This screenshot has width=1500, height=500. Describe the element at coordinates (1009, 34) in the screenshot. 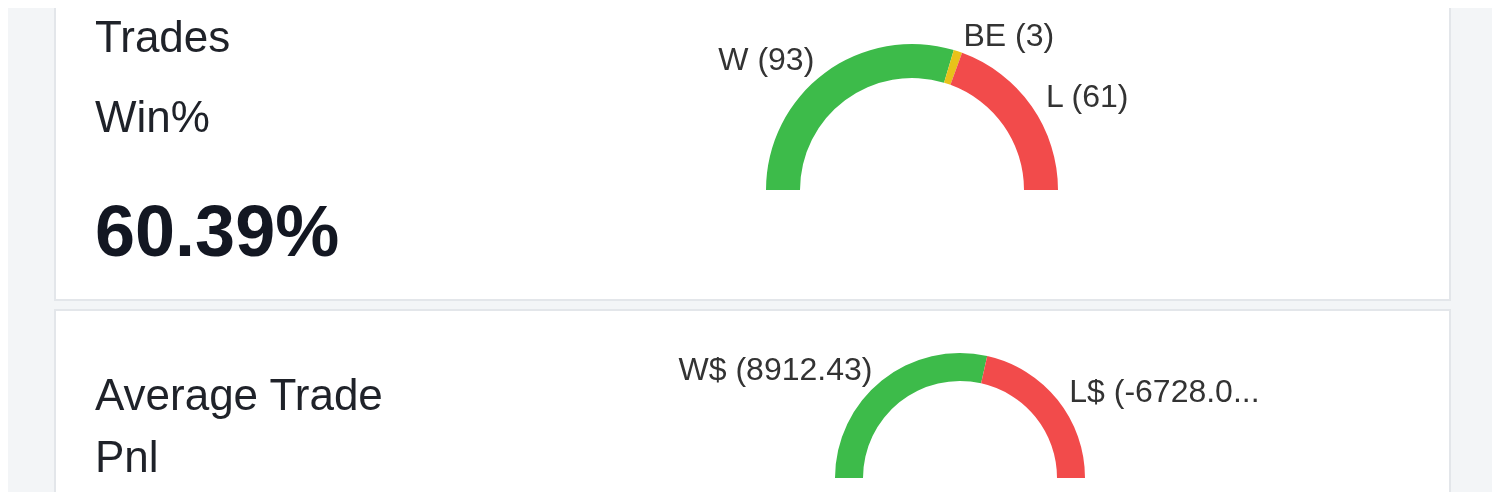

I see `slice-label: BE (3)` at that location.